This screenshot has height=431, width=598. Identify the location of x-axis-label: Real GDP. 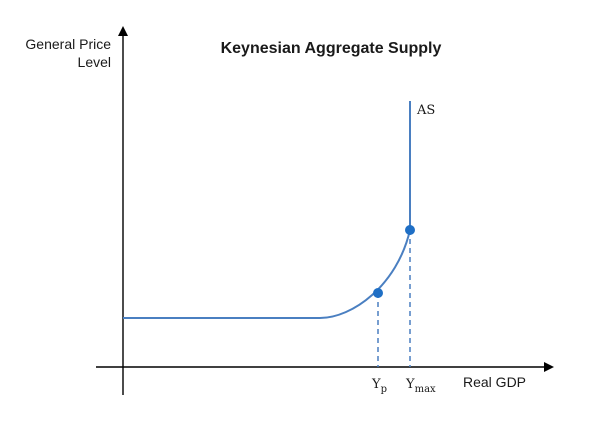
(494, 382).